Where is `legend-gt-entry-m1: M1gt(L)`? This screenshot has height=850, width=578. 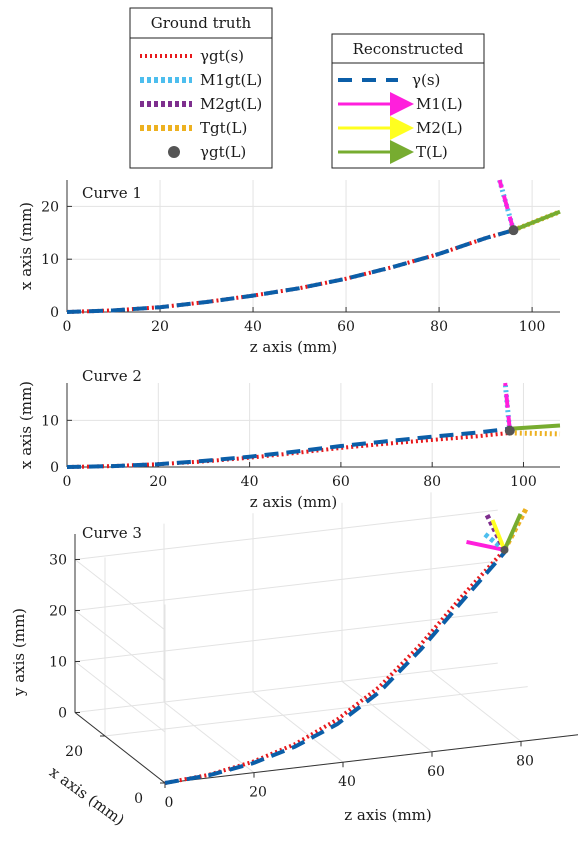 legend-gt-entry-m1: M1gt(L) is located at coordinates (201, 80).